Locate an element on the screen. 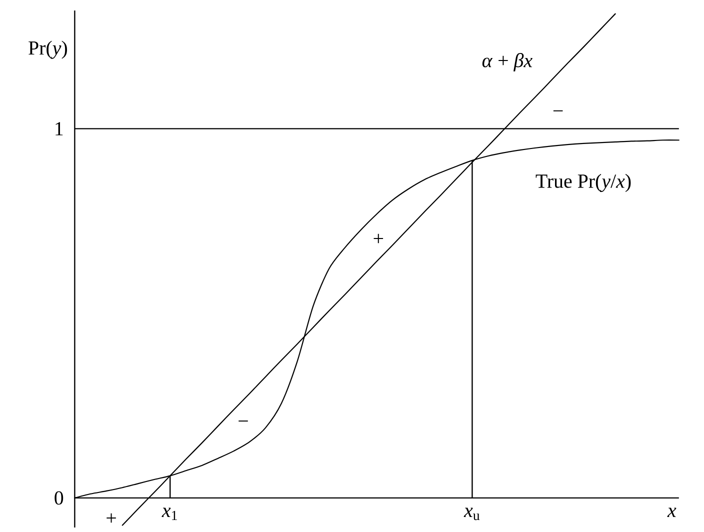 This screenshot has height=532, width=704. x-axis-title: x is located at coordinates (671, 512).